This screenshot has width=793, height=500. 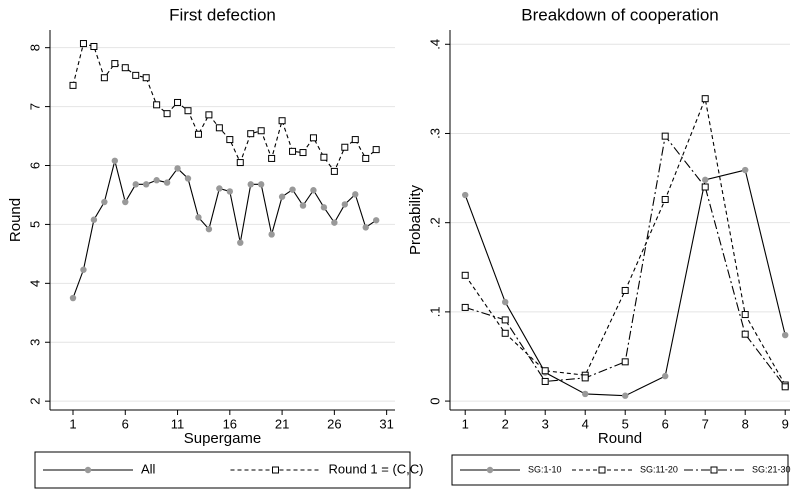 I want to click on legend-label: Round 1 = (C,C), so click(x=376, y=468).